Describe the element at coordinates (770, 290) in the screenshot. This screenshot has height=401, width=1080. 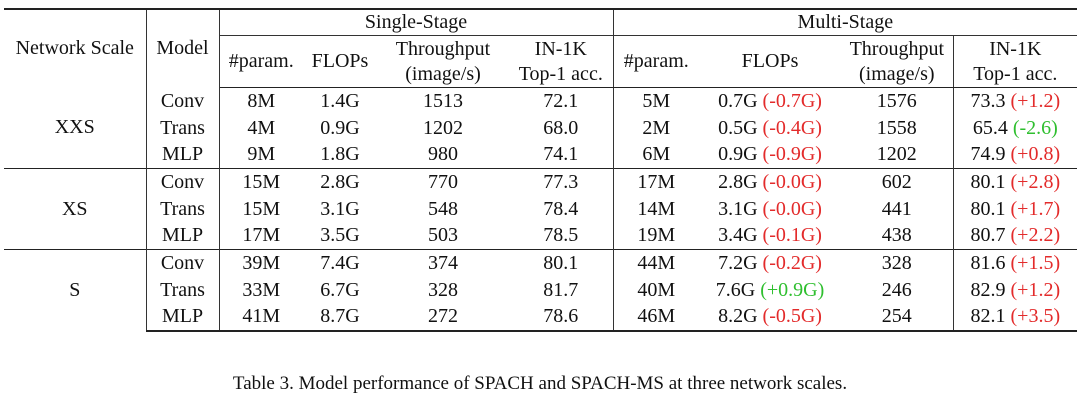
I see `multi-flops-cell: 7.6G (+0.9G)` at that location.